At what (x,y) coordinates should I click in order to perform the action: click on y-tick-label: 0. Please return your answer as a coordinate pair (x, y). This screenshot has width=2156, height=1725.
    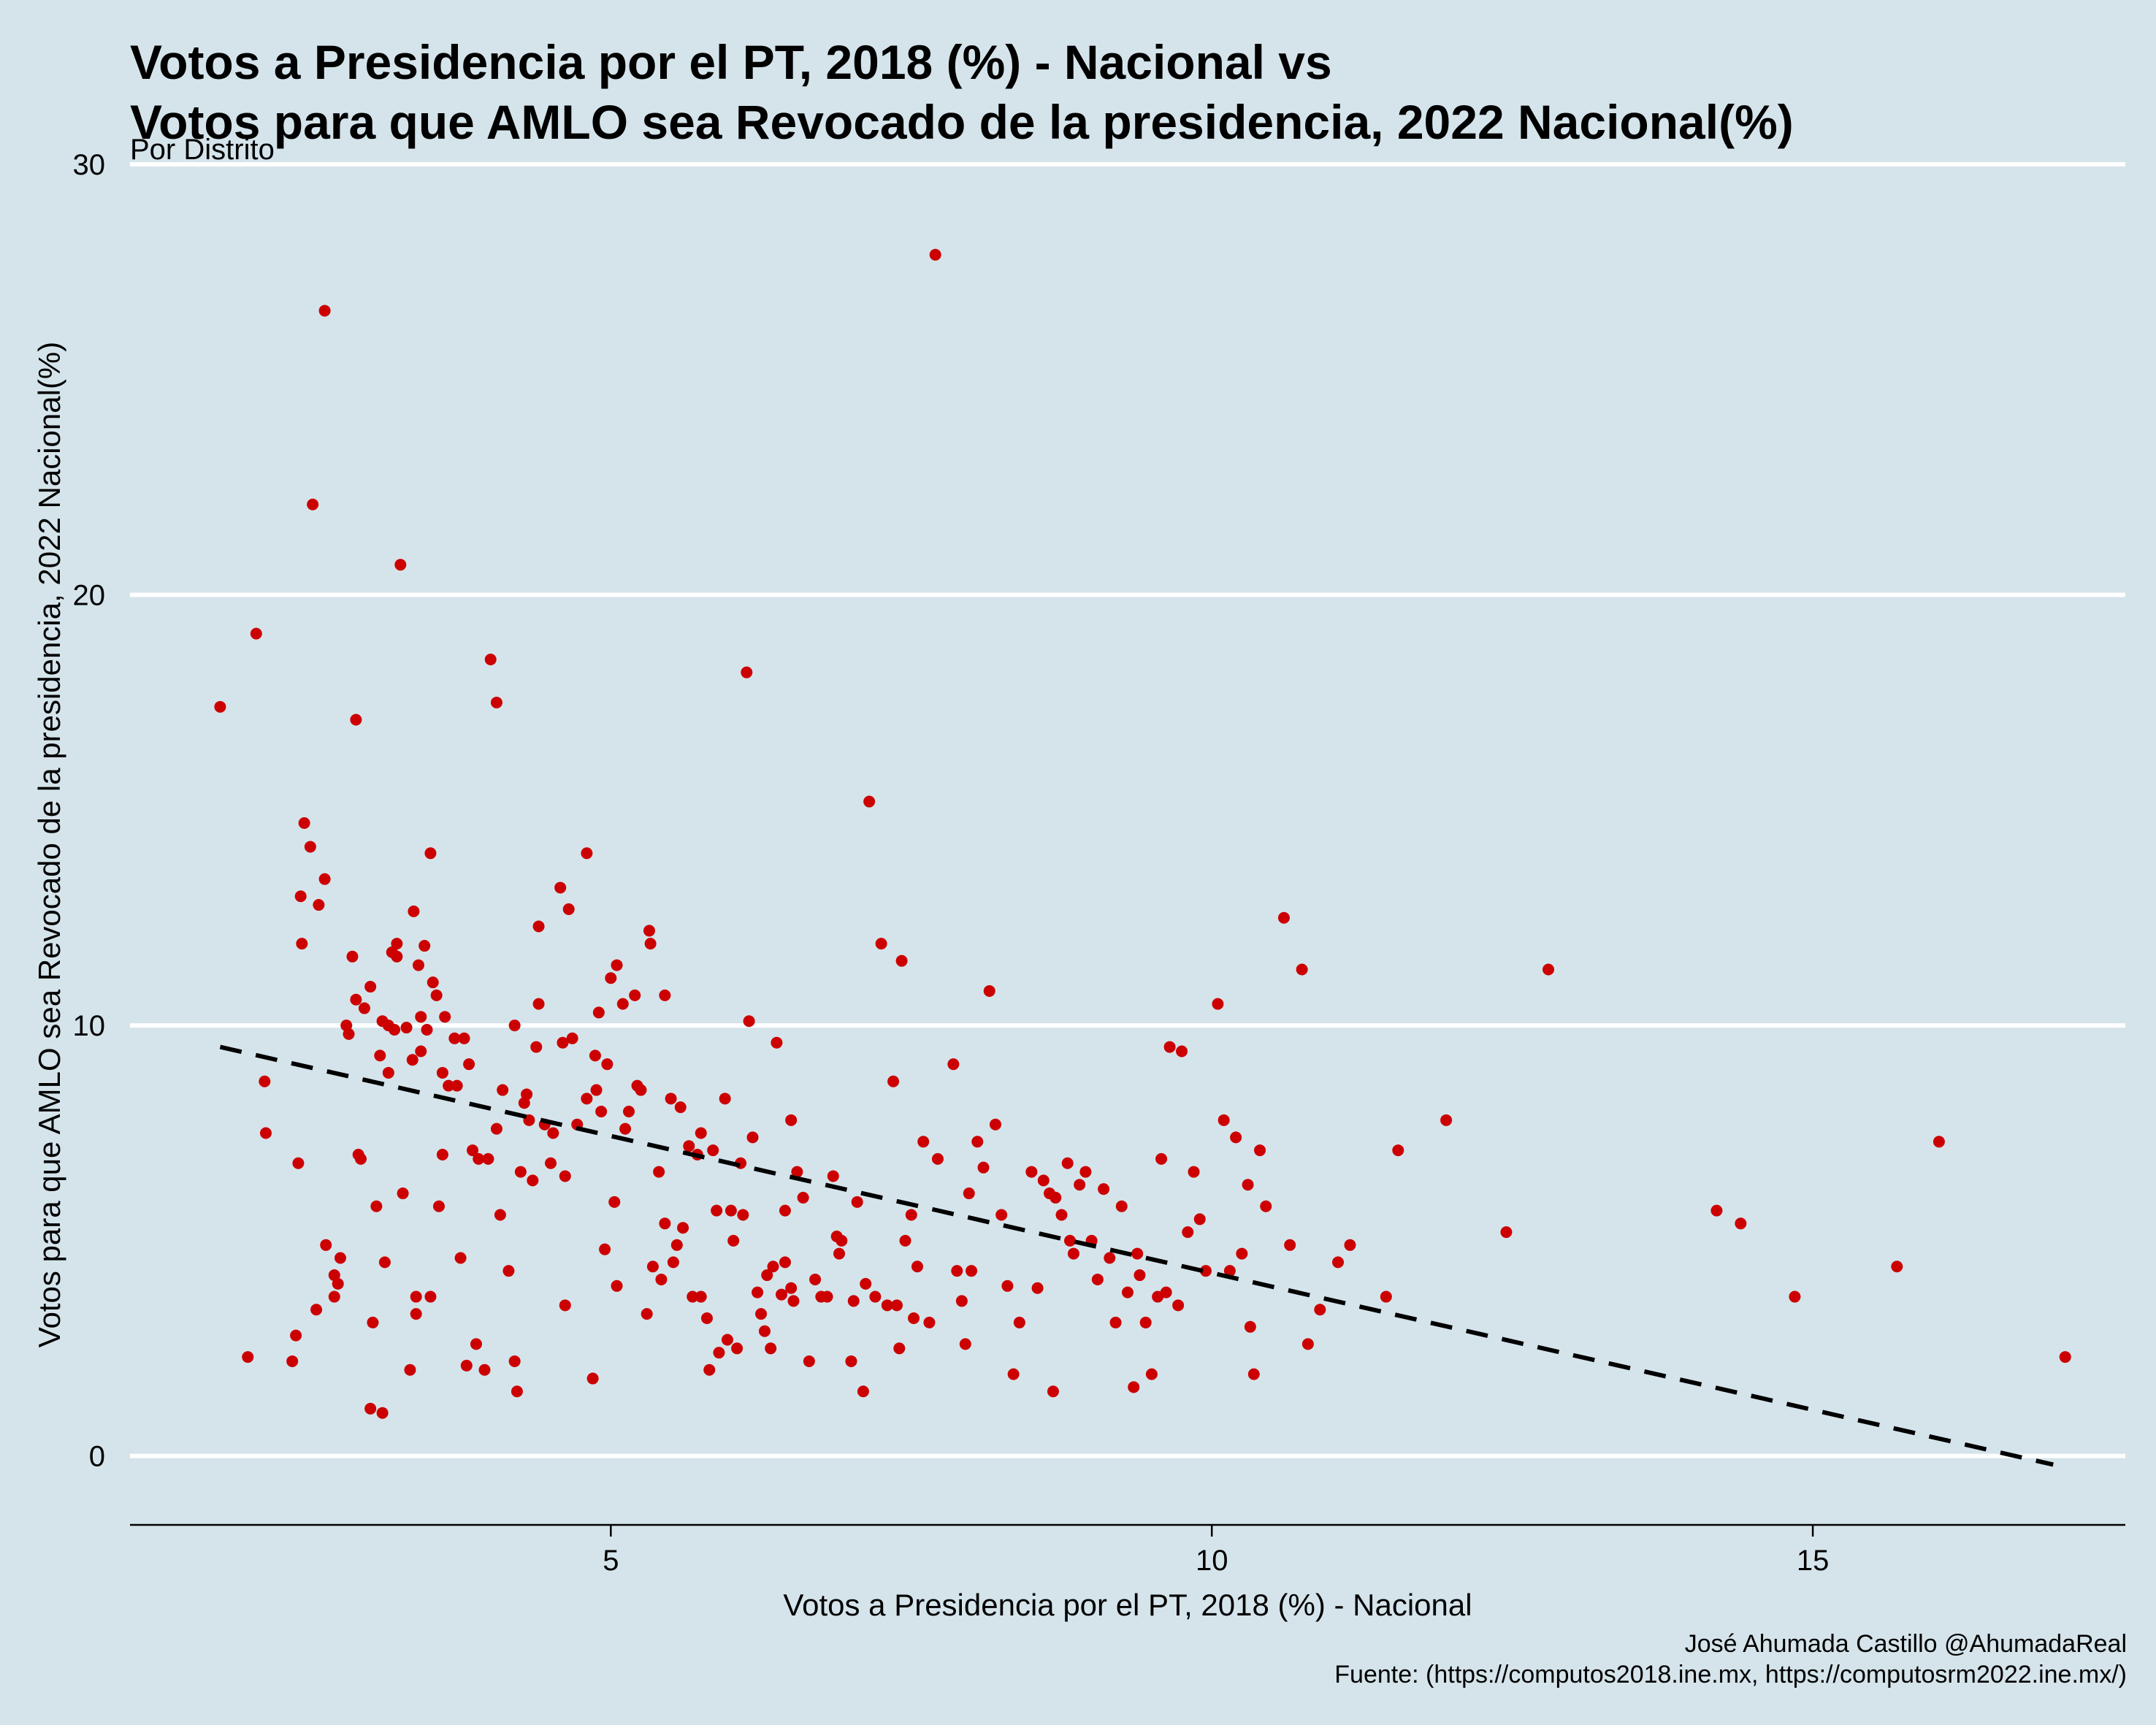
    Looking at the image, I should click on (97, 1457).